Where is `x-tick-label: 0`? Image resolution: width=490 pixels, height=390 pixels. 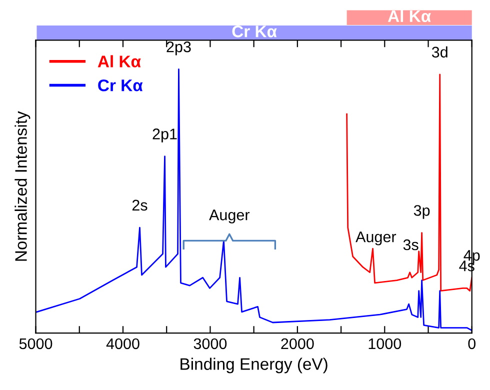
x-tick-label: 0 is located at coordinates (472, 344).